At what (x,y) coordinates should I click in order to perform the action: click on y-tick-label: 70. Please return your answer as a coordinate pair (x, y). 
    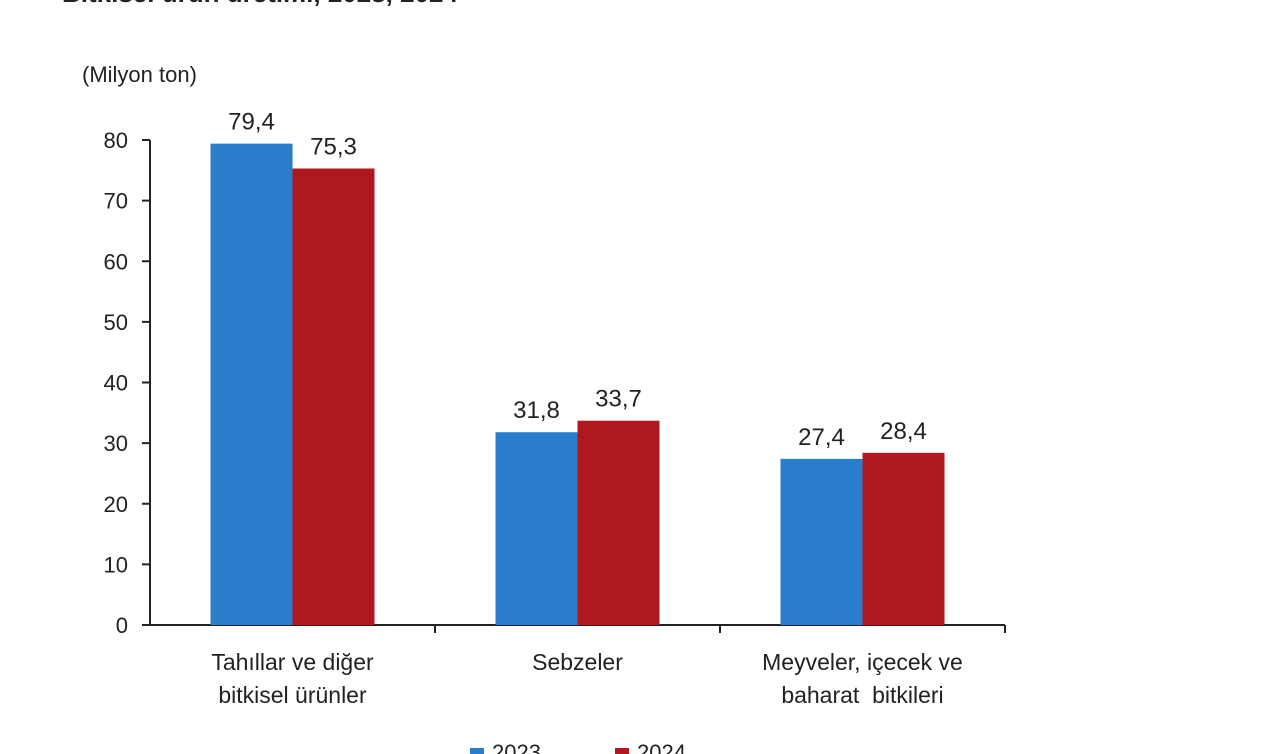
    Looking at the image, I should click on (116, 201).